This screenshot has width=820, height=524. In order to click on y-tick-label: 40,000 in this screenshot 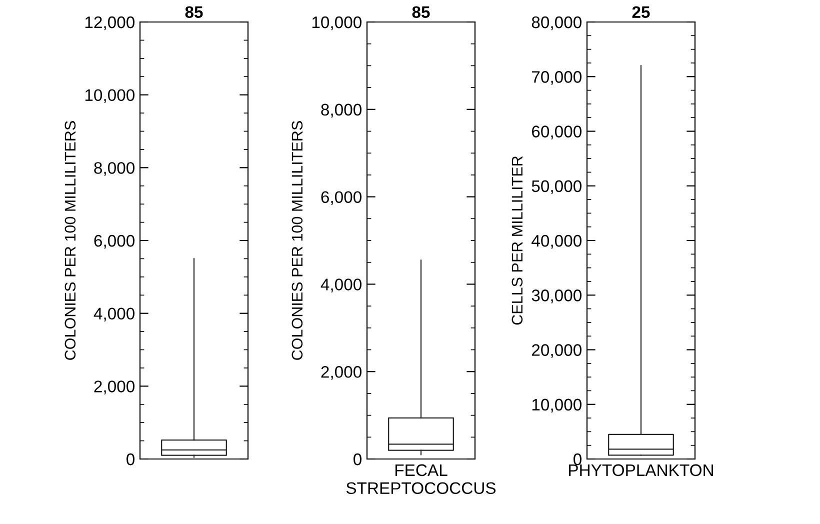, I will do `click(557, 241)`.